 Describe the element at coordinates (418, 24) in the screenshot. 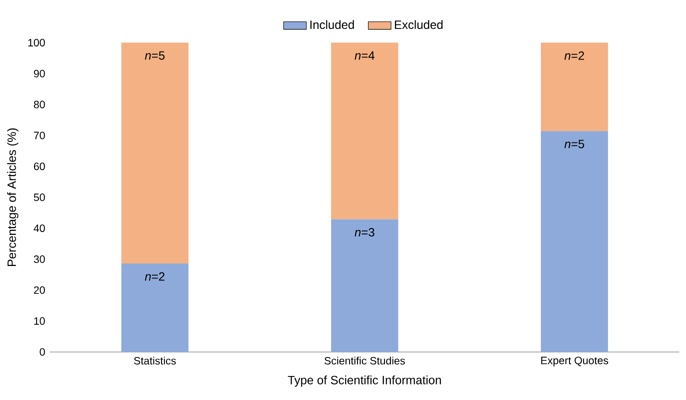

I see `legend-label: Excluded` at that location.